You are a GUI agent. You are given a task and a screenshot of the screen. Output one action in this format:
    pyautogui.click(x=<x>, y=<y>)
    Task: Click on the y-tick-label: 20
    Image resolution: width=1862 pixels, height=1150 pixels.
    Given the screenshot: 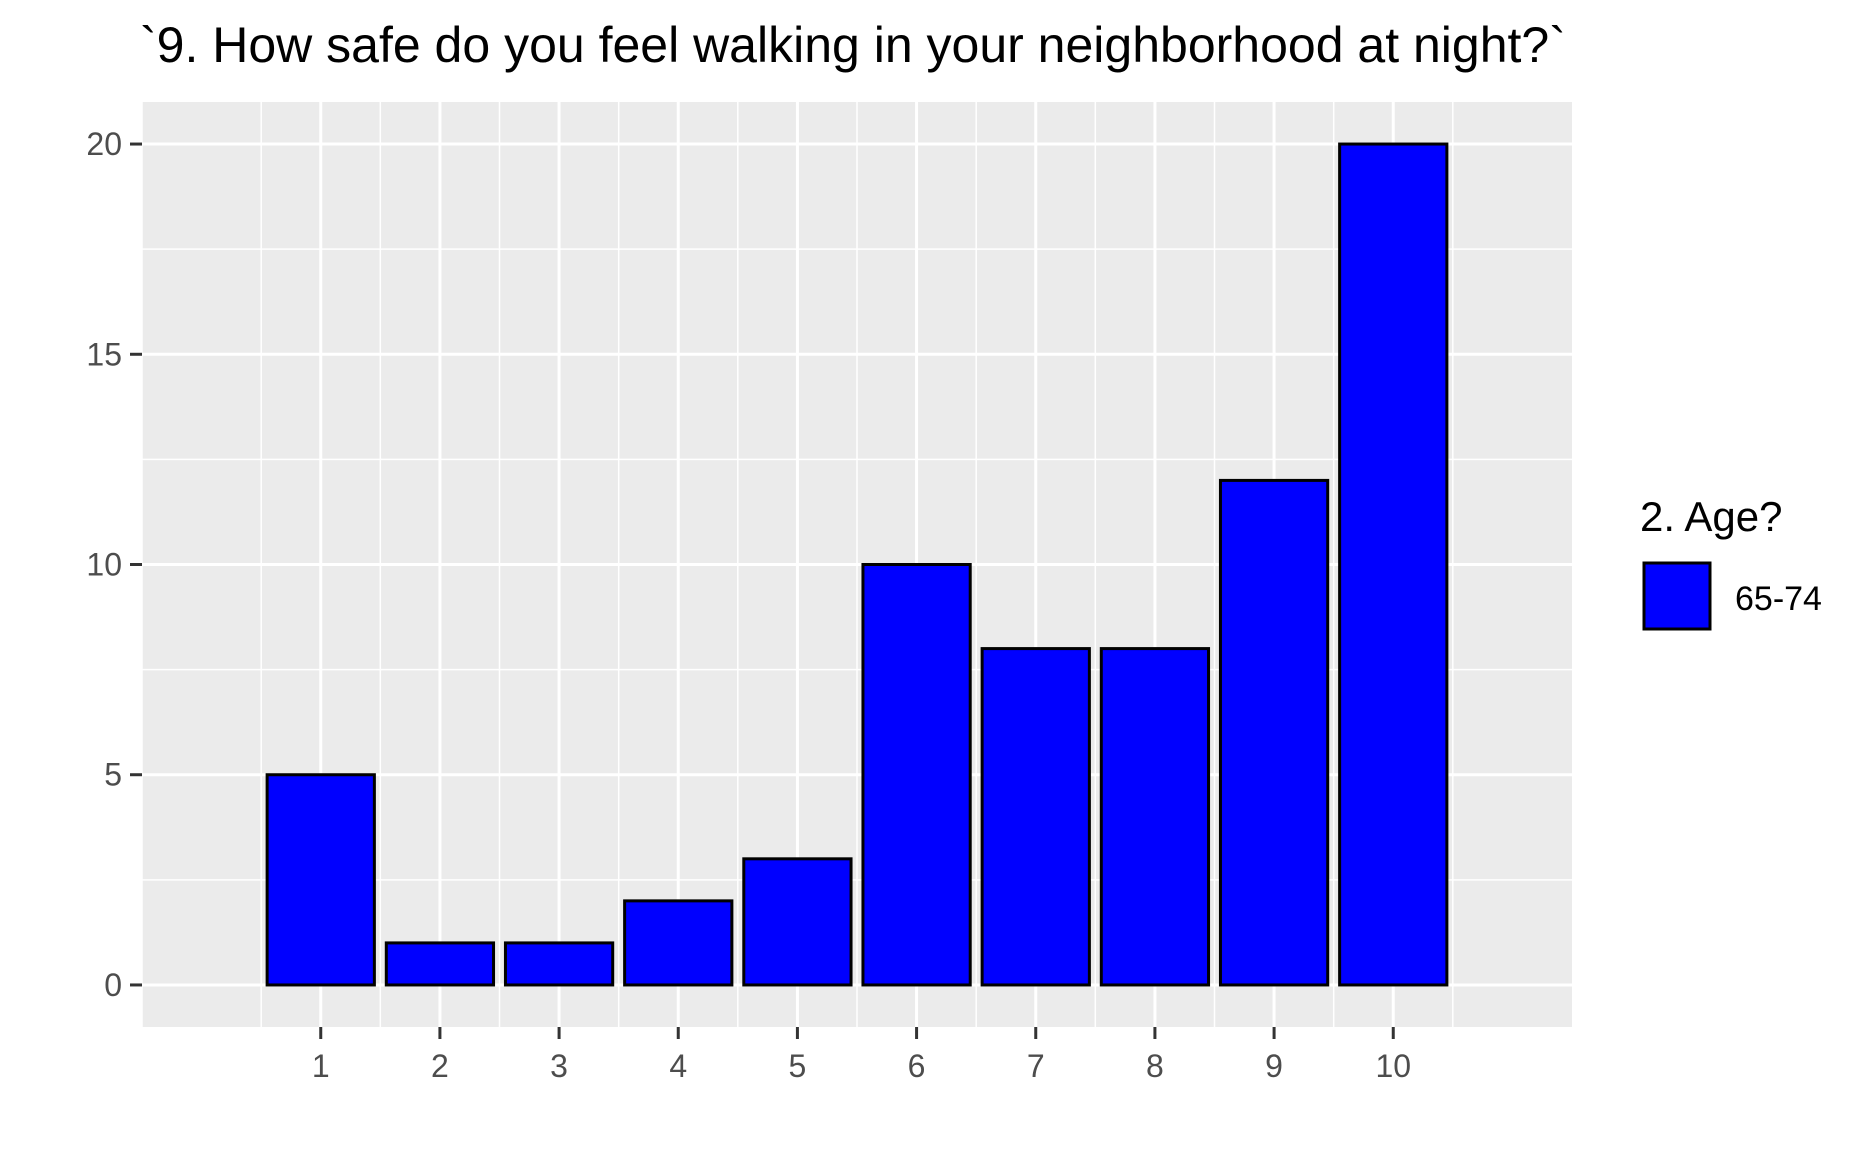 What is the action you would take?
    pyautogui.click(x=104, y=144)
    